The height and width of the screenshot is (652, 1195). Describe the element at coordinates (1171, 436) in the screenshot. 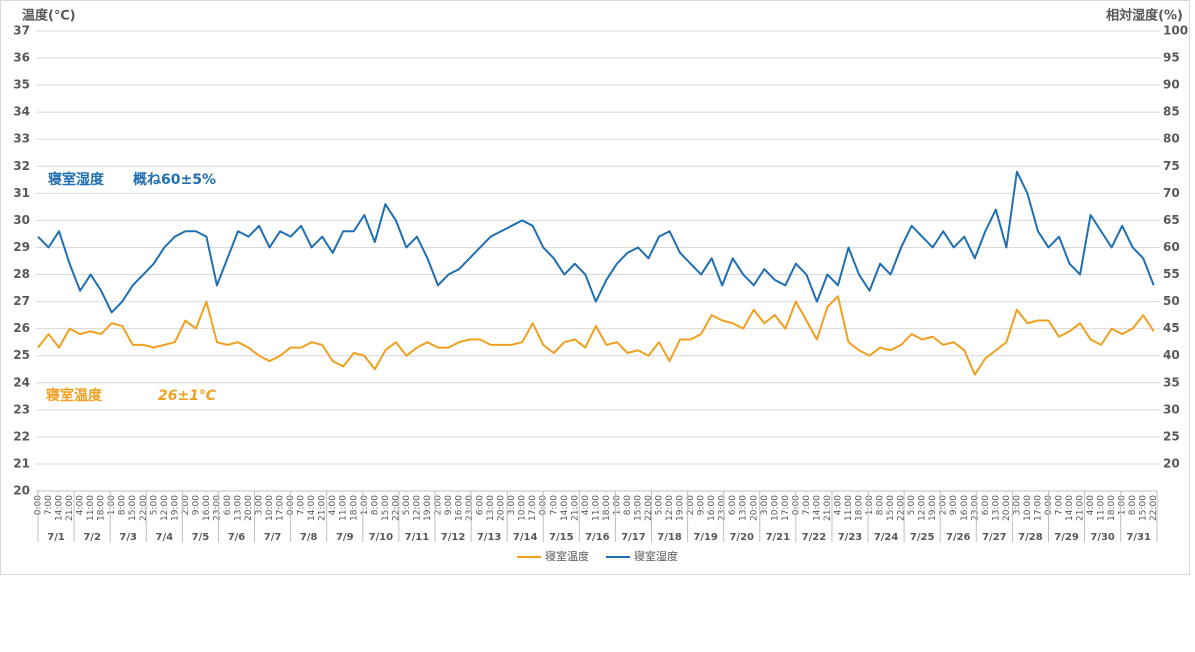

I see `y2-tick-label: 25` at that location.